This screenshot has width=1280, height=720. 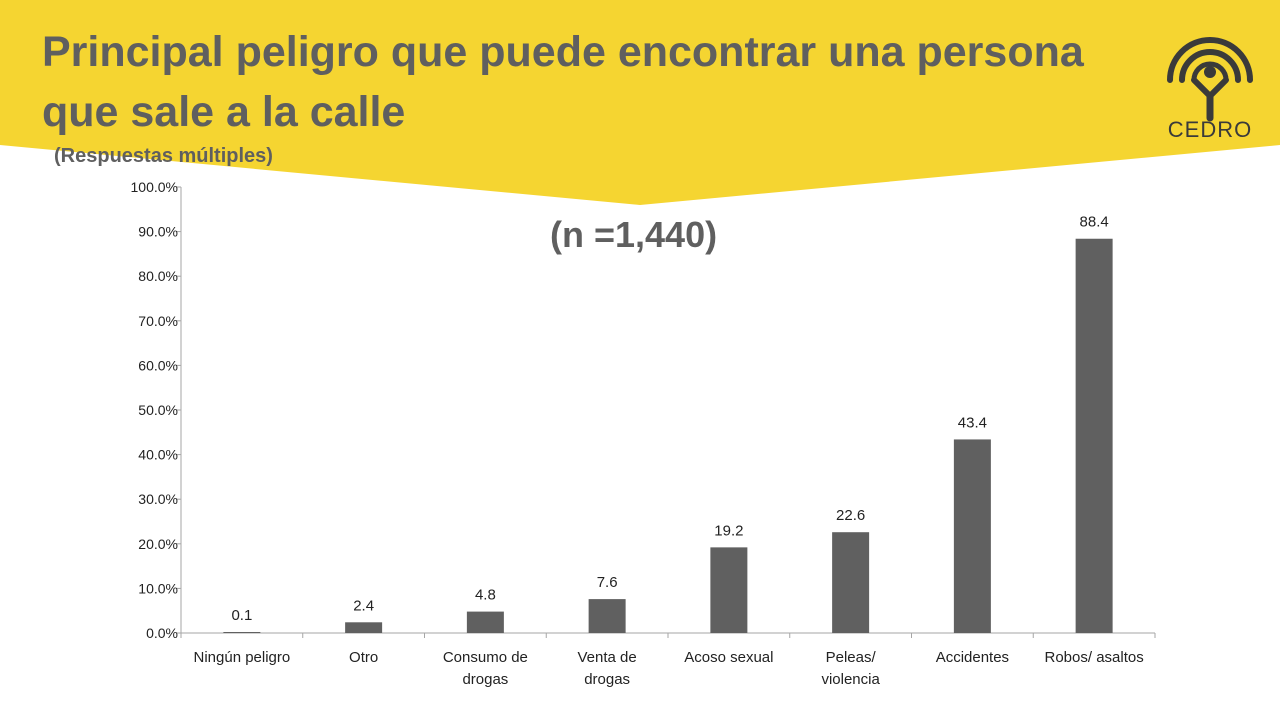 What do you see at coordinates (158, 499) in the screenshot?
I see `y-tick-label: 30.0%` at bounding box center [158, 499].